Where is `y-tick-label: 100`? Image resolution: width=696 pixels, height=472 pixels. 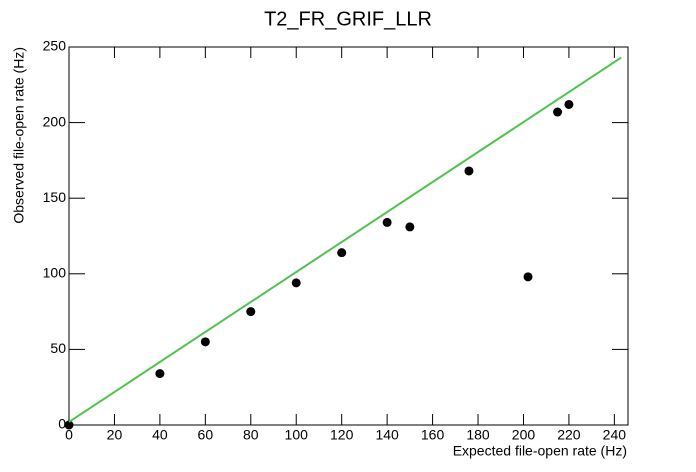 y-tick-label: 100 is located at coordinates (55, 273).